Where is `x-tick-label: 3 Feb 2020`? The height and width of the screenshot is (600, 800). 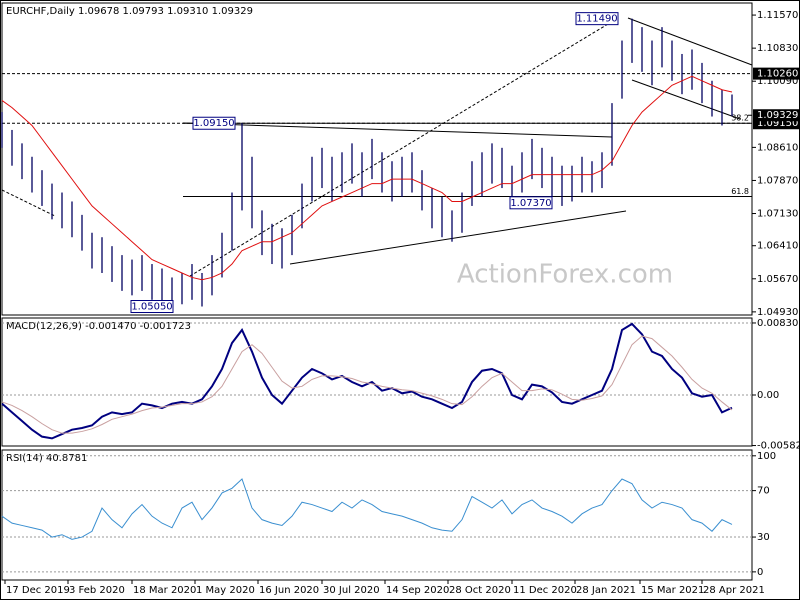 x-tick-label: 3 Feb 2020 is located at coordinates (97, 590).